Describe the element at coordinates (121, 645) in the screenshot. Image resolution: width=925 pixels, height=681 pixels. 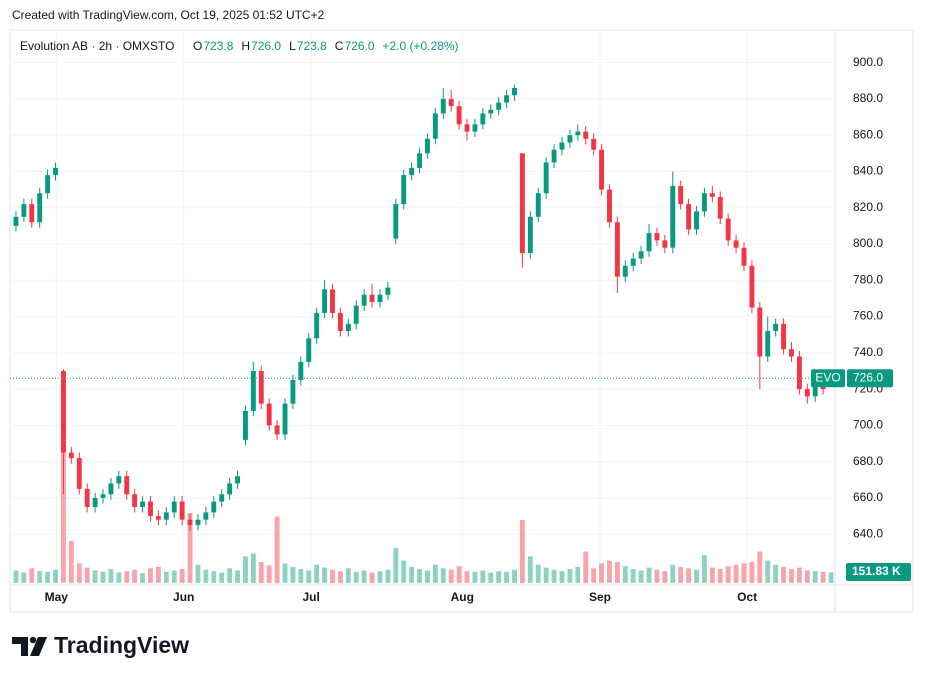
I see `brand-name: TradingView` at that location.